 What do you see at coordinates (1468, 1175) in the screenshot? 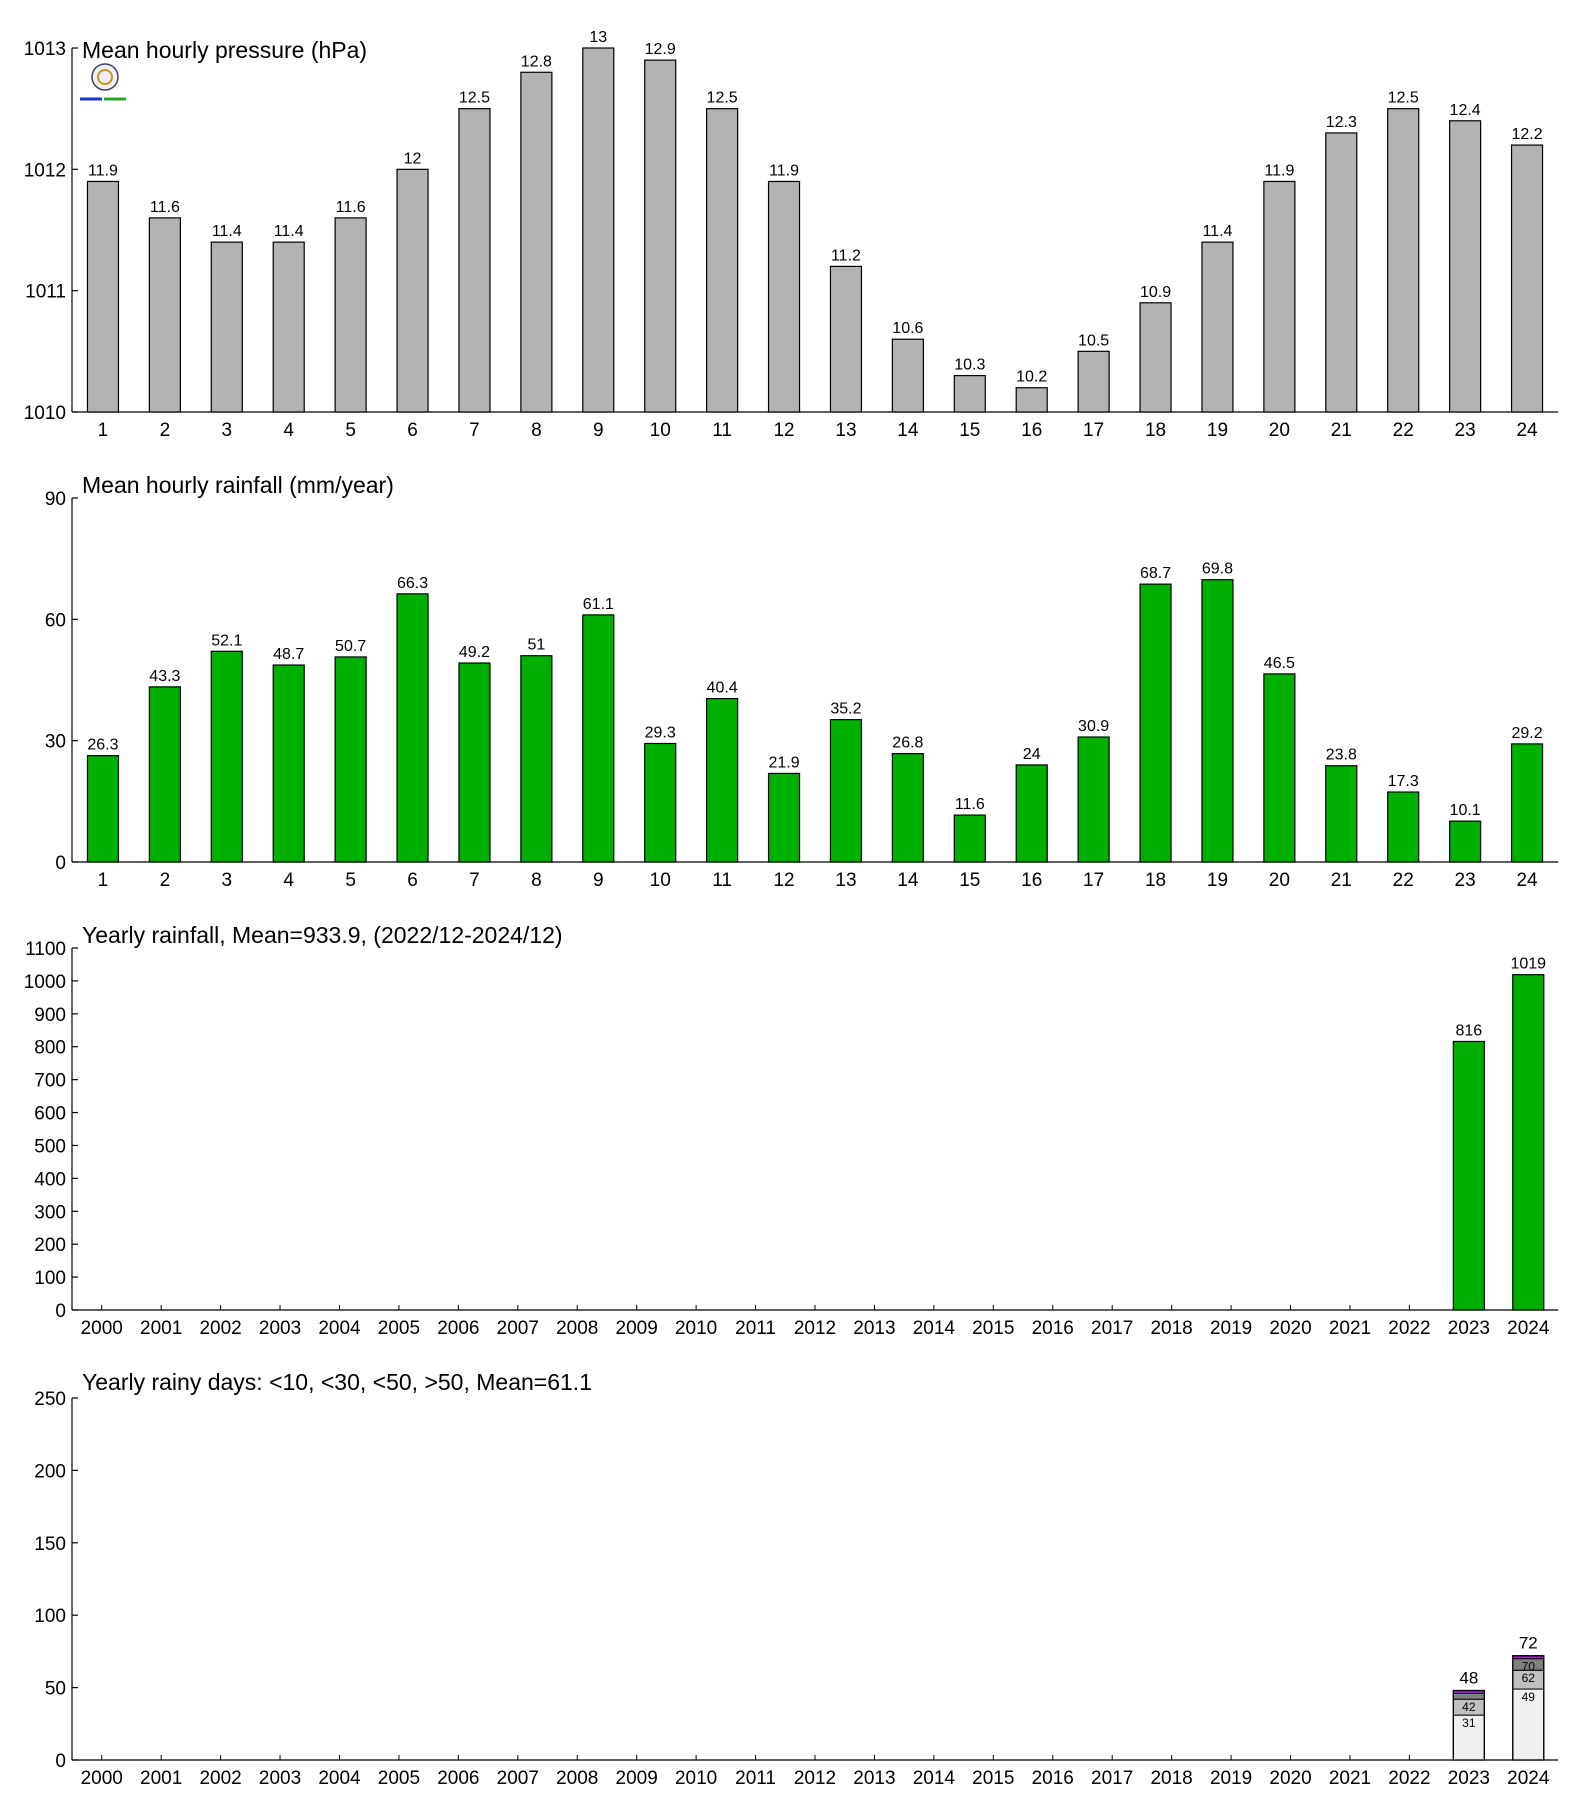
I see `bar-2023` at bounding box center [1468, 1175].